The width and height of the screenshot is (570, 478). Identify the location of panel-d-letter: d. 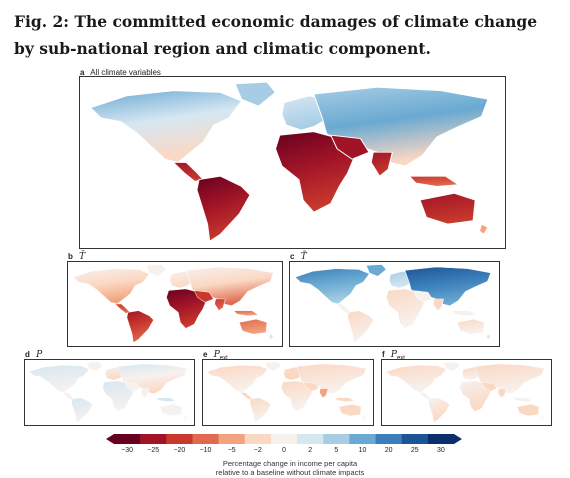
(27, 354).